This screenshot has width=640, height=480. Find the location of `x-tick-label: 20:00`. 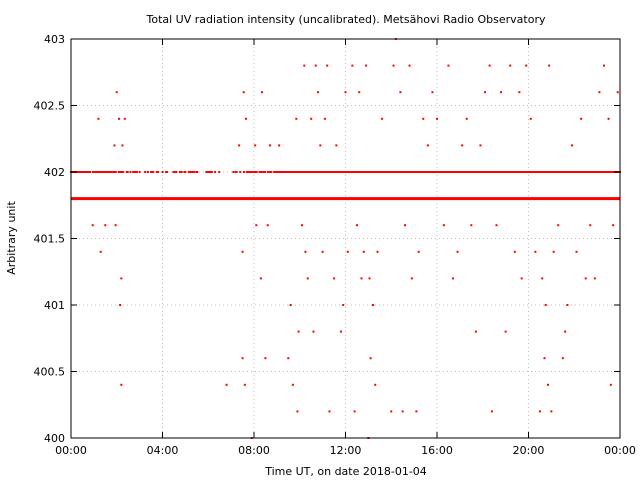

x-tick-label: 20:00 is located at coordinates (529, 450).